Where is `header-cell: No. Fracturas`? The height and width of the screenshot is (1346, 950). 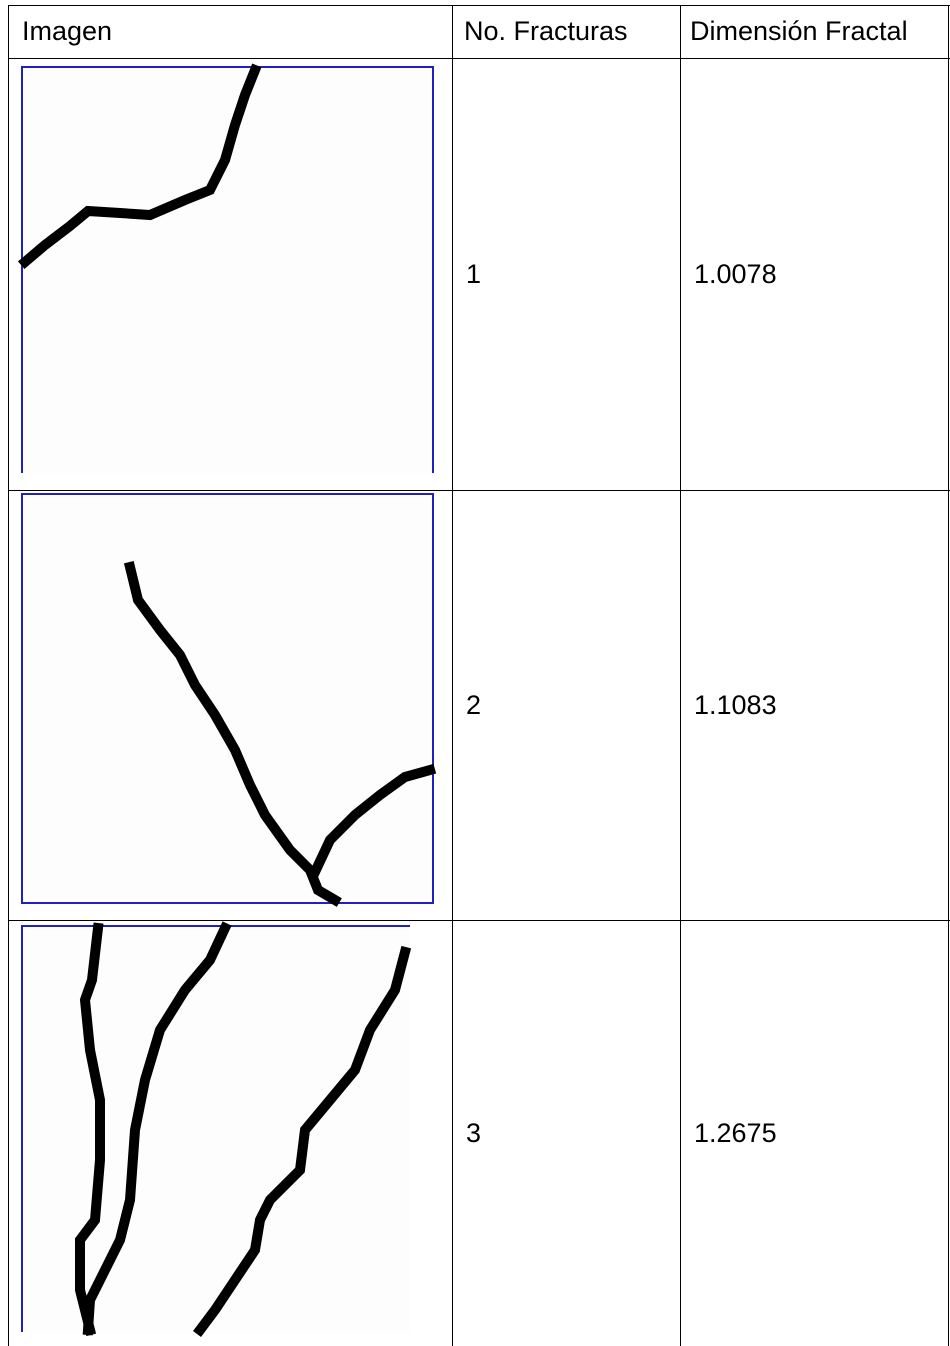 header-cell: No. Fracturas is located at coordinates (546, 31).